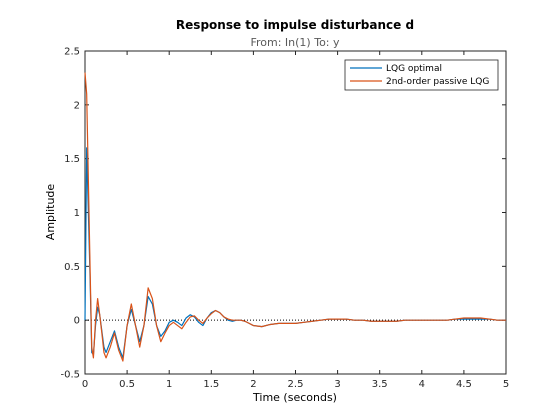 This screenshot has width=560, height=420. What do you see at coordinates (414, 69) in the screenshot?
I see `legend-label-lqg-optimal: LQG optimal` at bounding box center [414, 69].